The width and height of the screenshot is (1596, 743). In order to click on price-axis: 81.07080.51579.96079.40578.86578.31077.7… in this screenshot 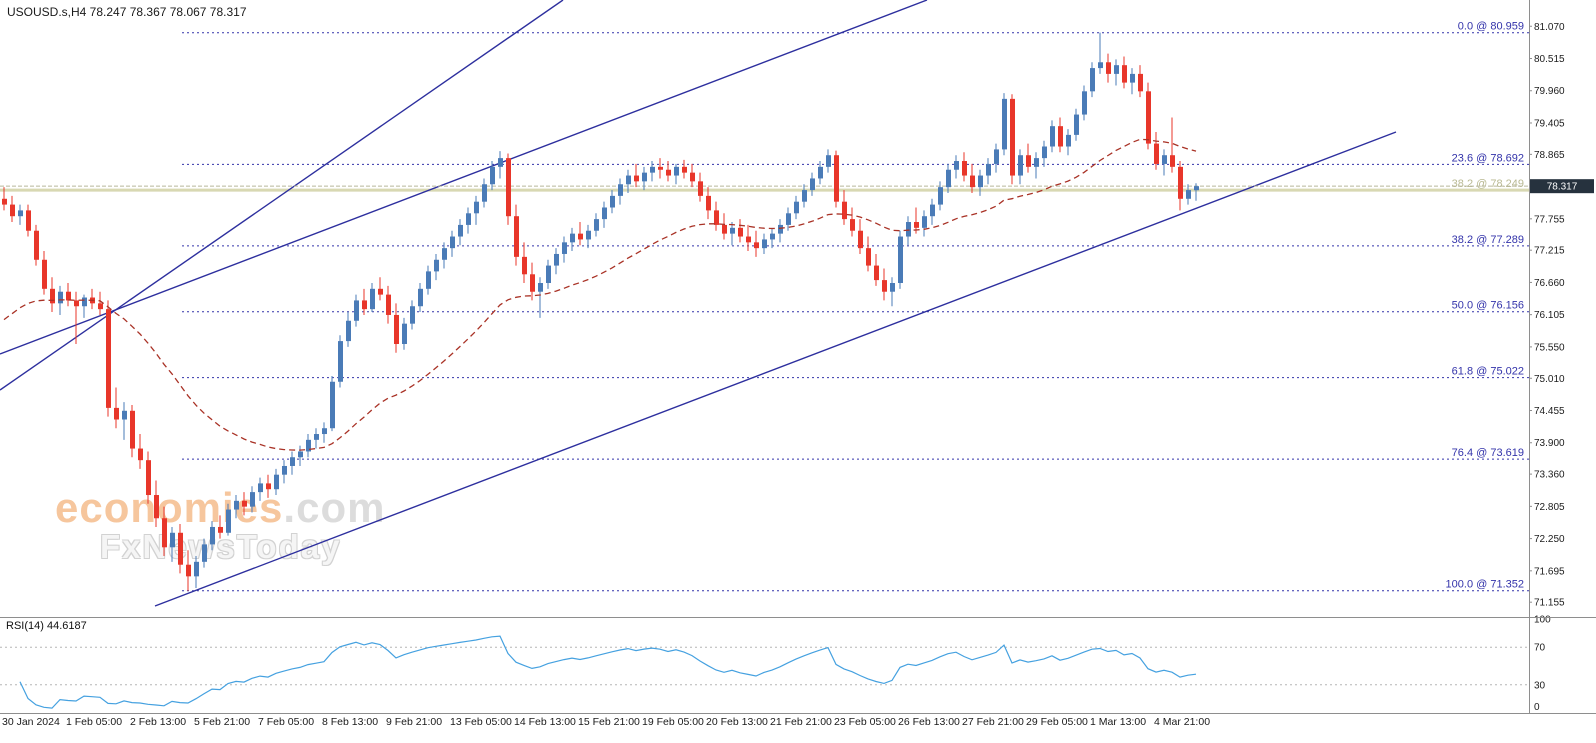, I will do `click(1547, 315)`.